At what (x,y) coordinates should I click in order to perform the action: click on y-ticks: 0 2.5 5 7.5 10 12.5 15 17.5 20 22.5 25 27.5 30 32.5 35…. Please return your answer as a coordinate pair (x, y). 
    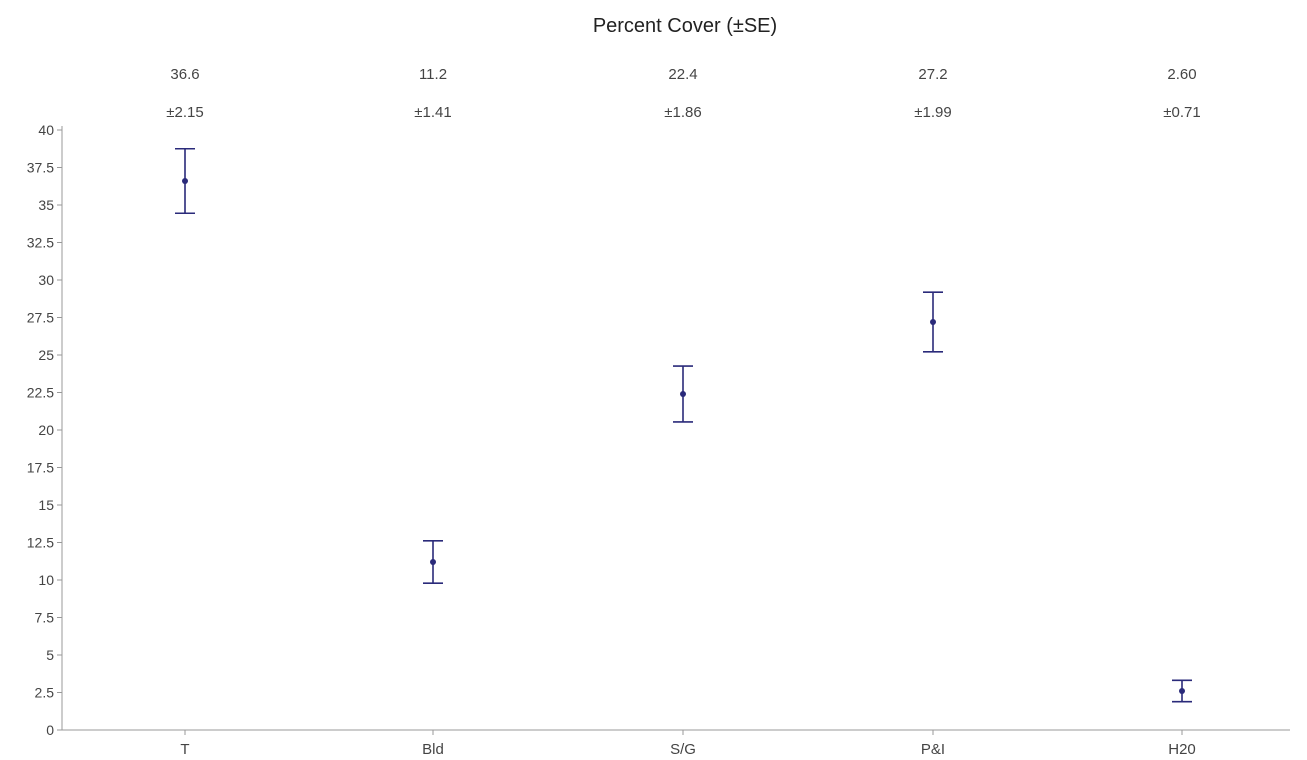
    Looking at the image, I should click on (44, 430).